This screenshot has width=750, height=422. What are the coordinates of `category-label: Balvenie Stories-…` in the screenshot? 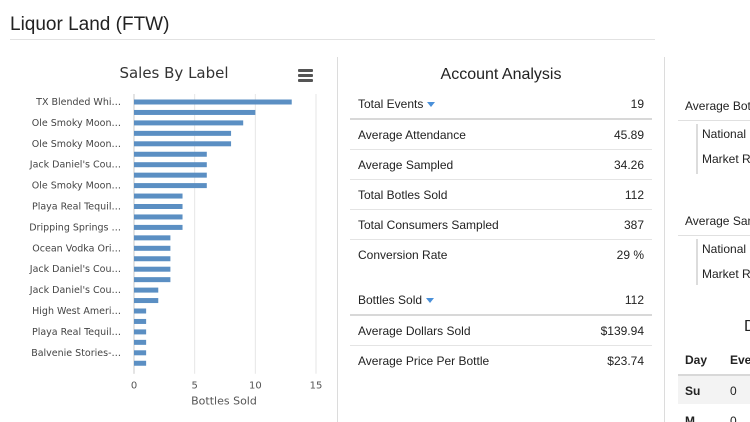 It's located at (76, 353).